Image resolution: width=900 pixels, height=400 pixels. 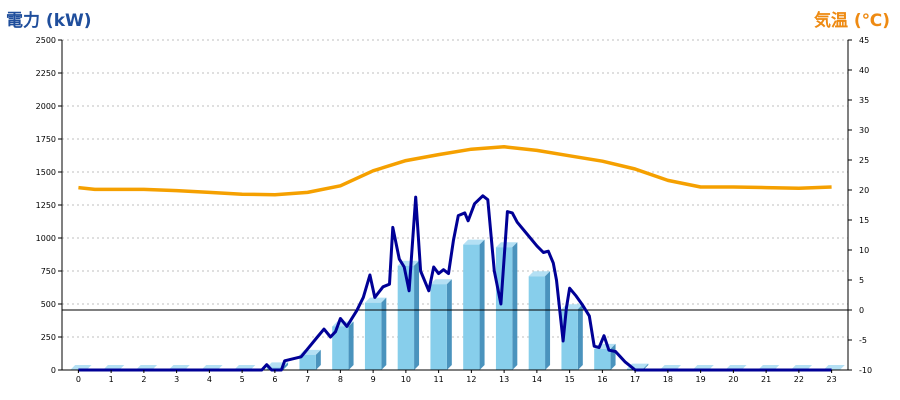 What do you see at coordinates (832, 379) in the screenshot?
I see `x-tick-label: 23` at bounding box center [832, 379].